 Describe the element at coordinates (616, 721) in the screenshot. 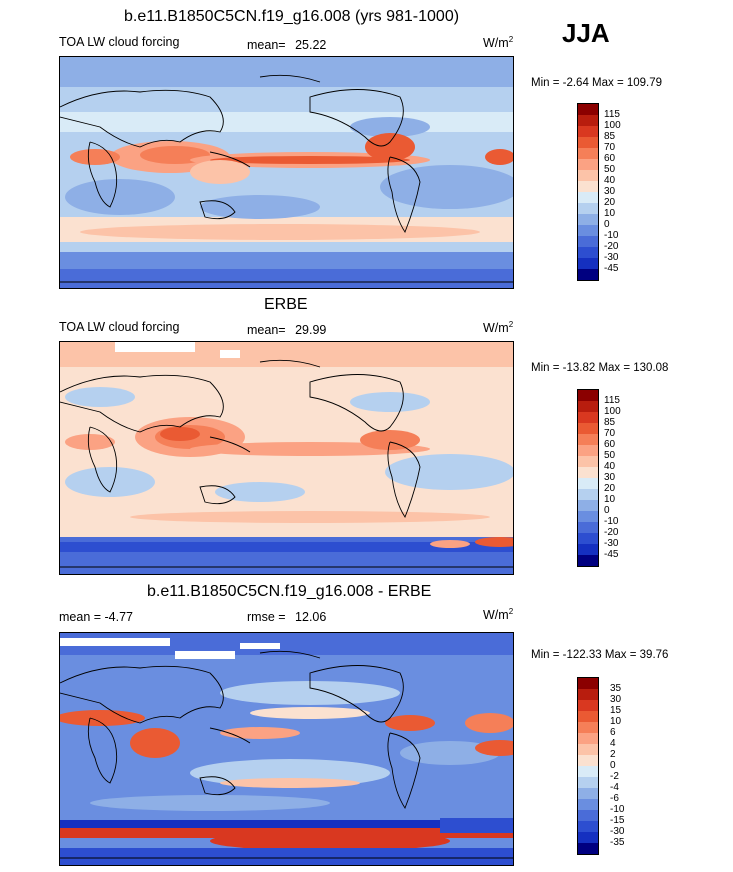

I see `cbar3-tick: 10` at that location.